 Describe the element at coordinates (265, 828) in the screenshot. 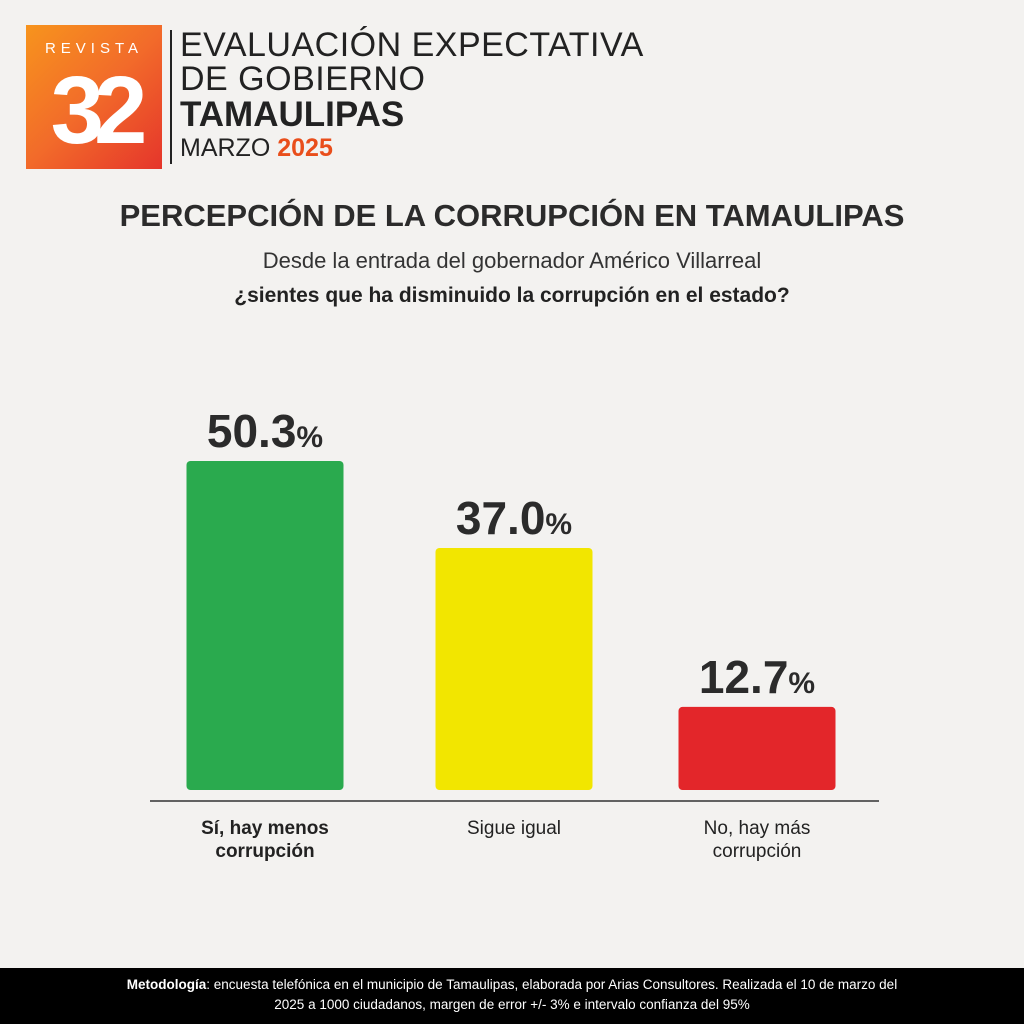

I see `category-label-0-line-0: Sí, hay menos` at that location.